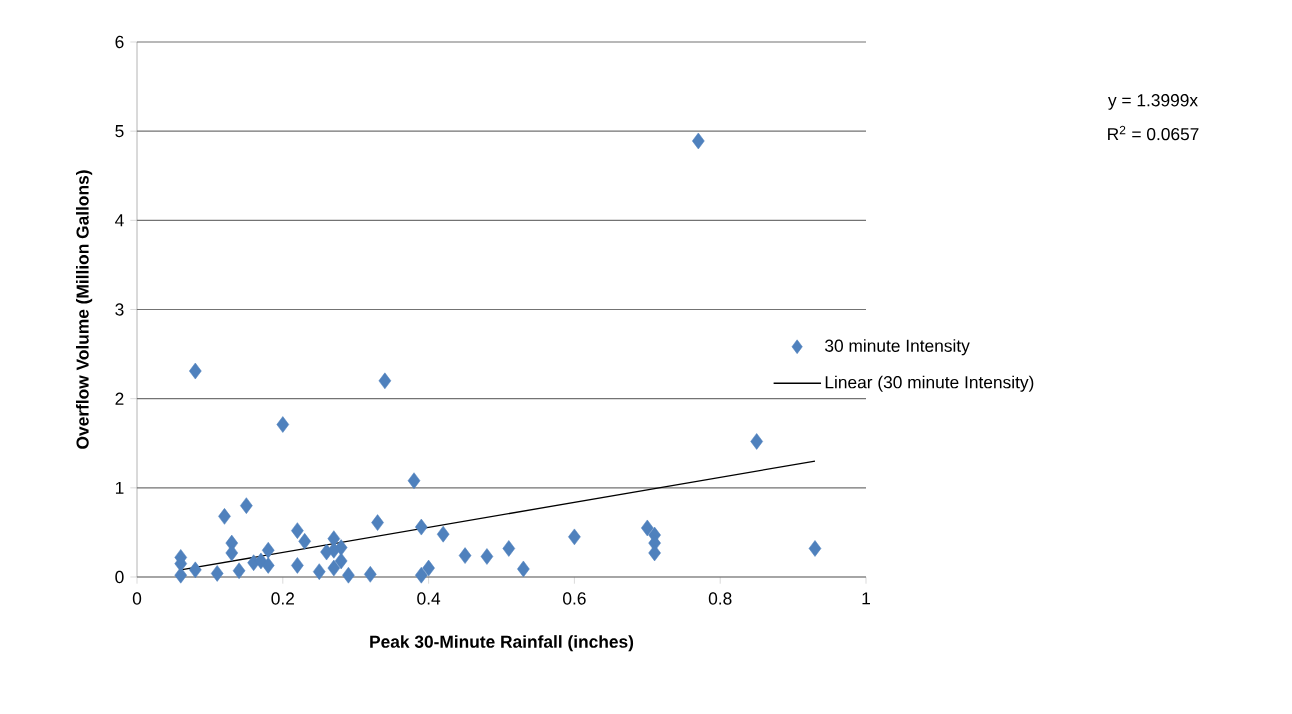 The width and height of the screenshot is (1292, 714). Describe the element at coordinates (119, 42) in the screenshot. I see `y-tick-label: 6` at that location.